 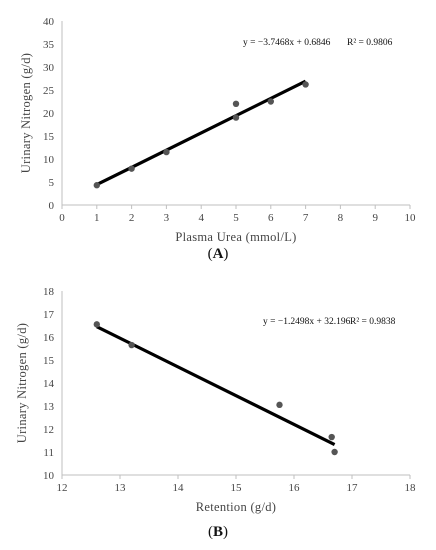 What do you see at coordinates (373, 322) in the screenshot?
I see `r-squared-label: R² = 0.9838` at bounding box center [373, 322].